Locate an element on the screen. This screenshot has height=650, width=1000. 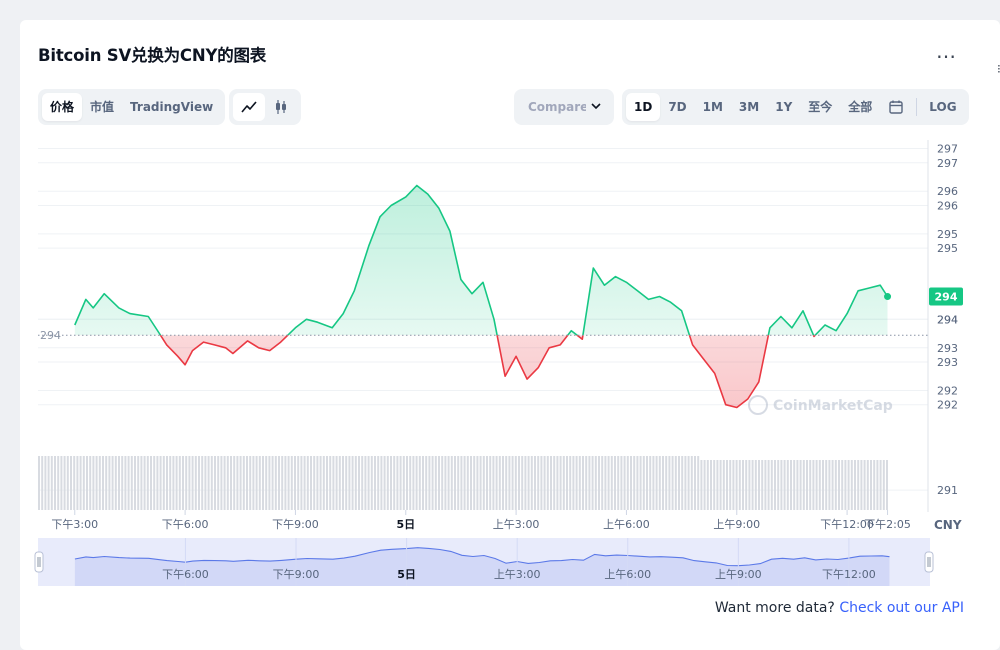
coinmarketcap-logo-icon is located at coordinates (758, 405).